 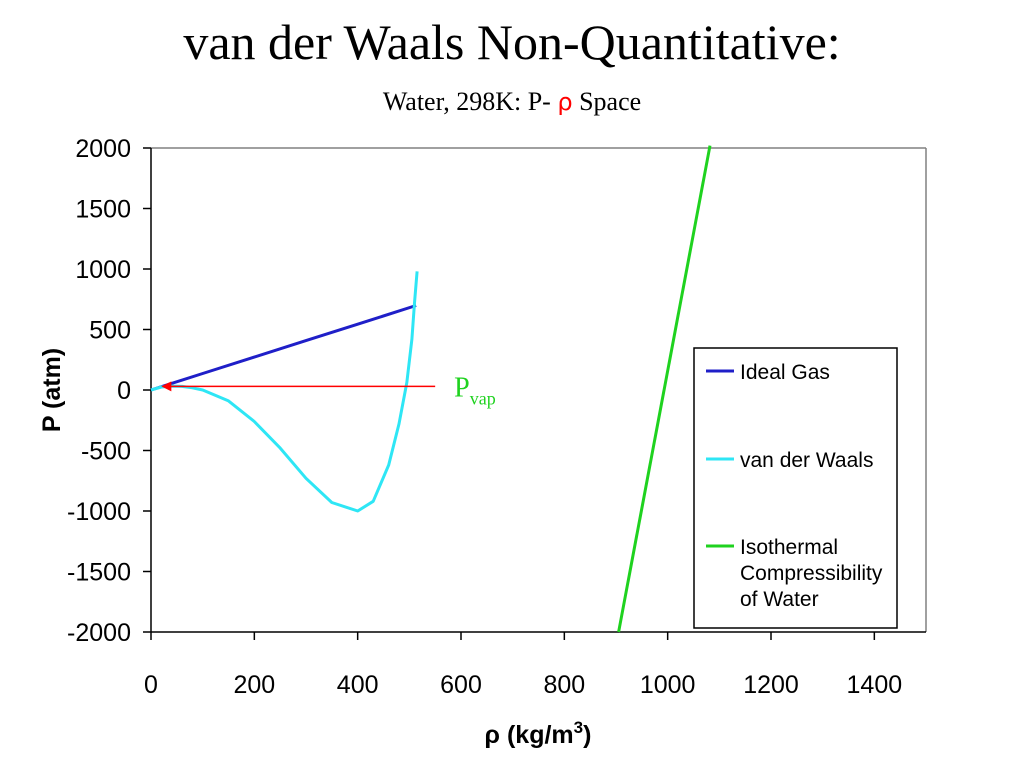 What do you see at coordinates (103, 149) in the screenshot?
I see `y-tick-label: 2000` at bounding box center [103, 149].